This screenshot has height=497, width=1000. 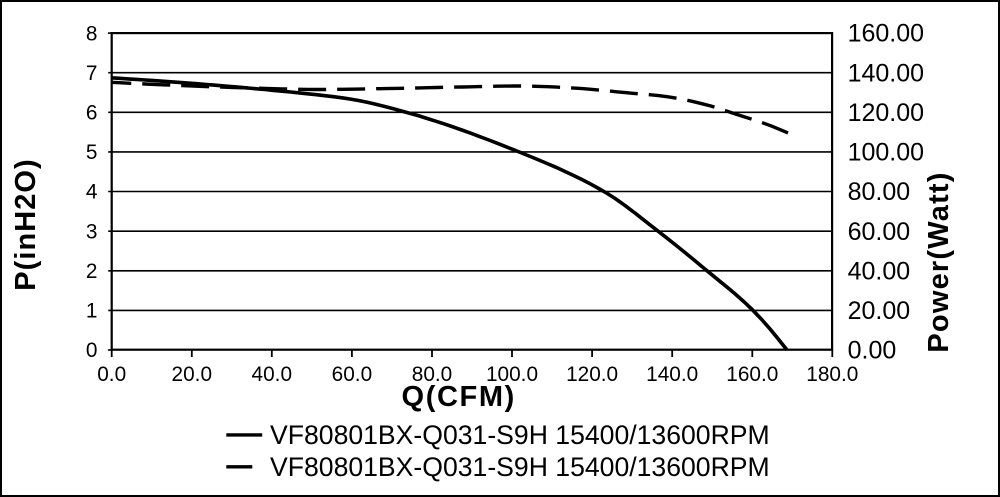 I want to click on svg-text: 4, so click(x=92, y=192).